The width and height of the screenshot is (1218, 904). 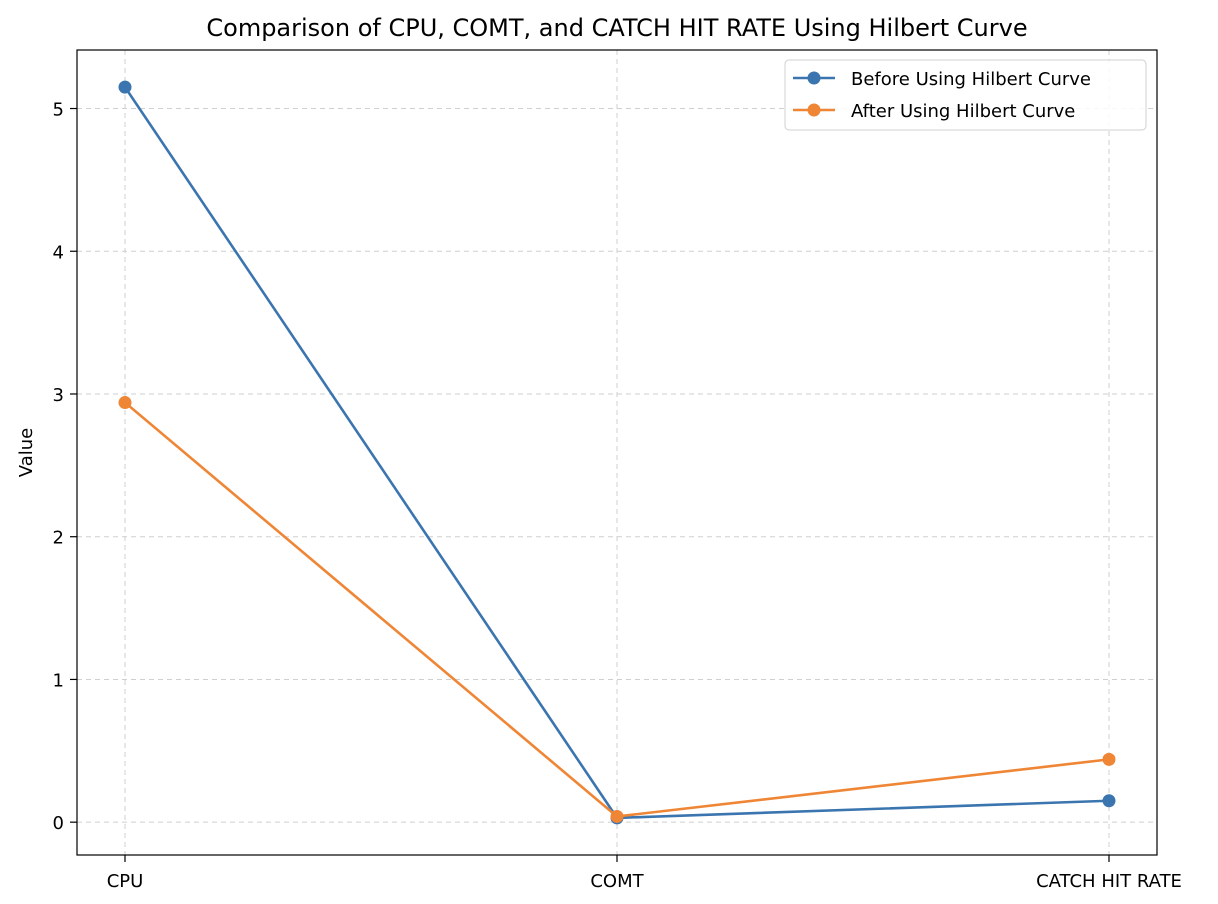 What do you see at coordinates (617, 881) in the screenshot?
I see `x-tick-label: COMT` at bounding box center [617, 881].